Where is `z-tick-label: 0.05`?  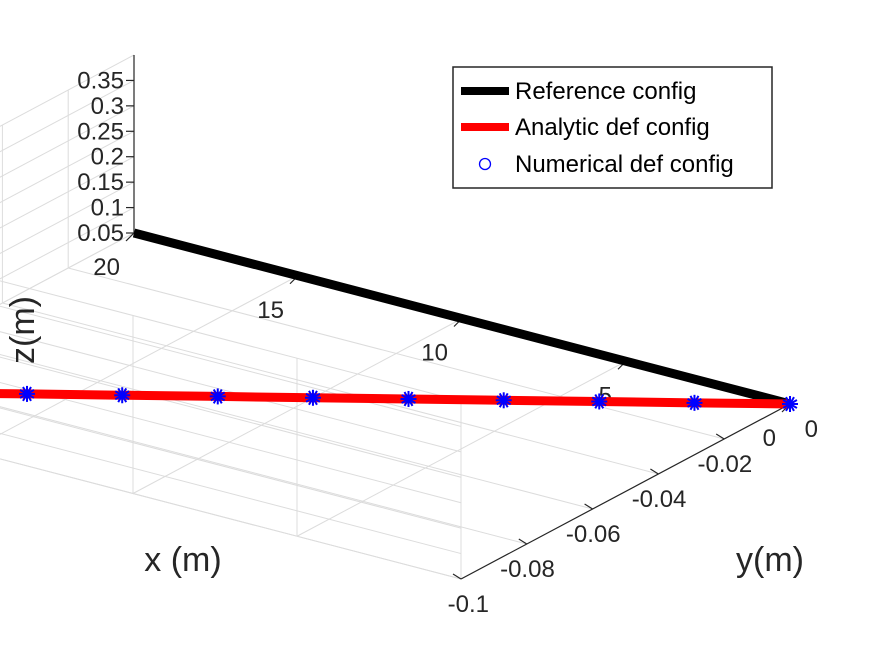 z-tick-label: 0.05 is located at coordinates (100, 233).